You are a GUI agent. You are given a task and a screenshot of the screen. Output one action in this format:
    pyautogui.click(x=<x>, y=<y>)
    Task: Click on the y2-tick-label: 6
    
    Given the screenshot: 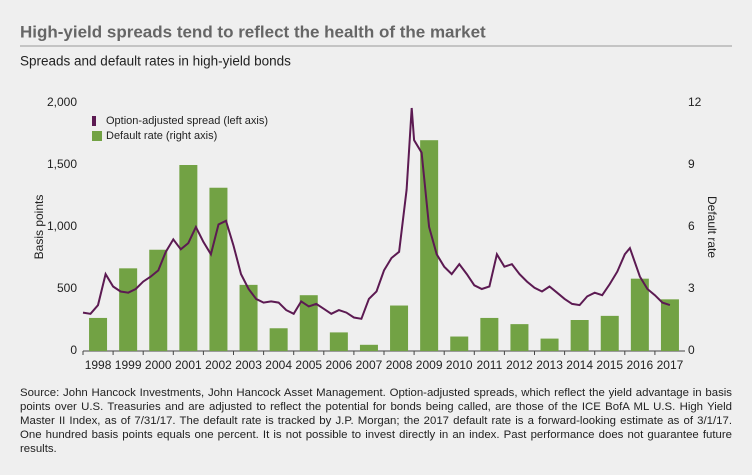 What is the action you would take?
    pyautogui.click(x=691, y=226)
    